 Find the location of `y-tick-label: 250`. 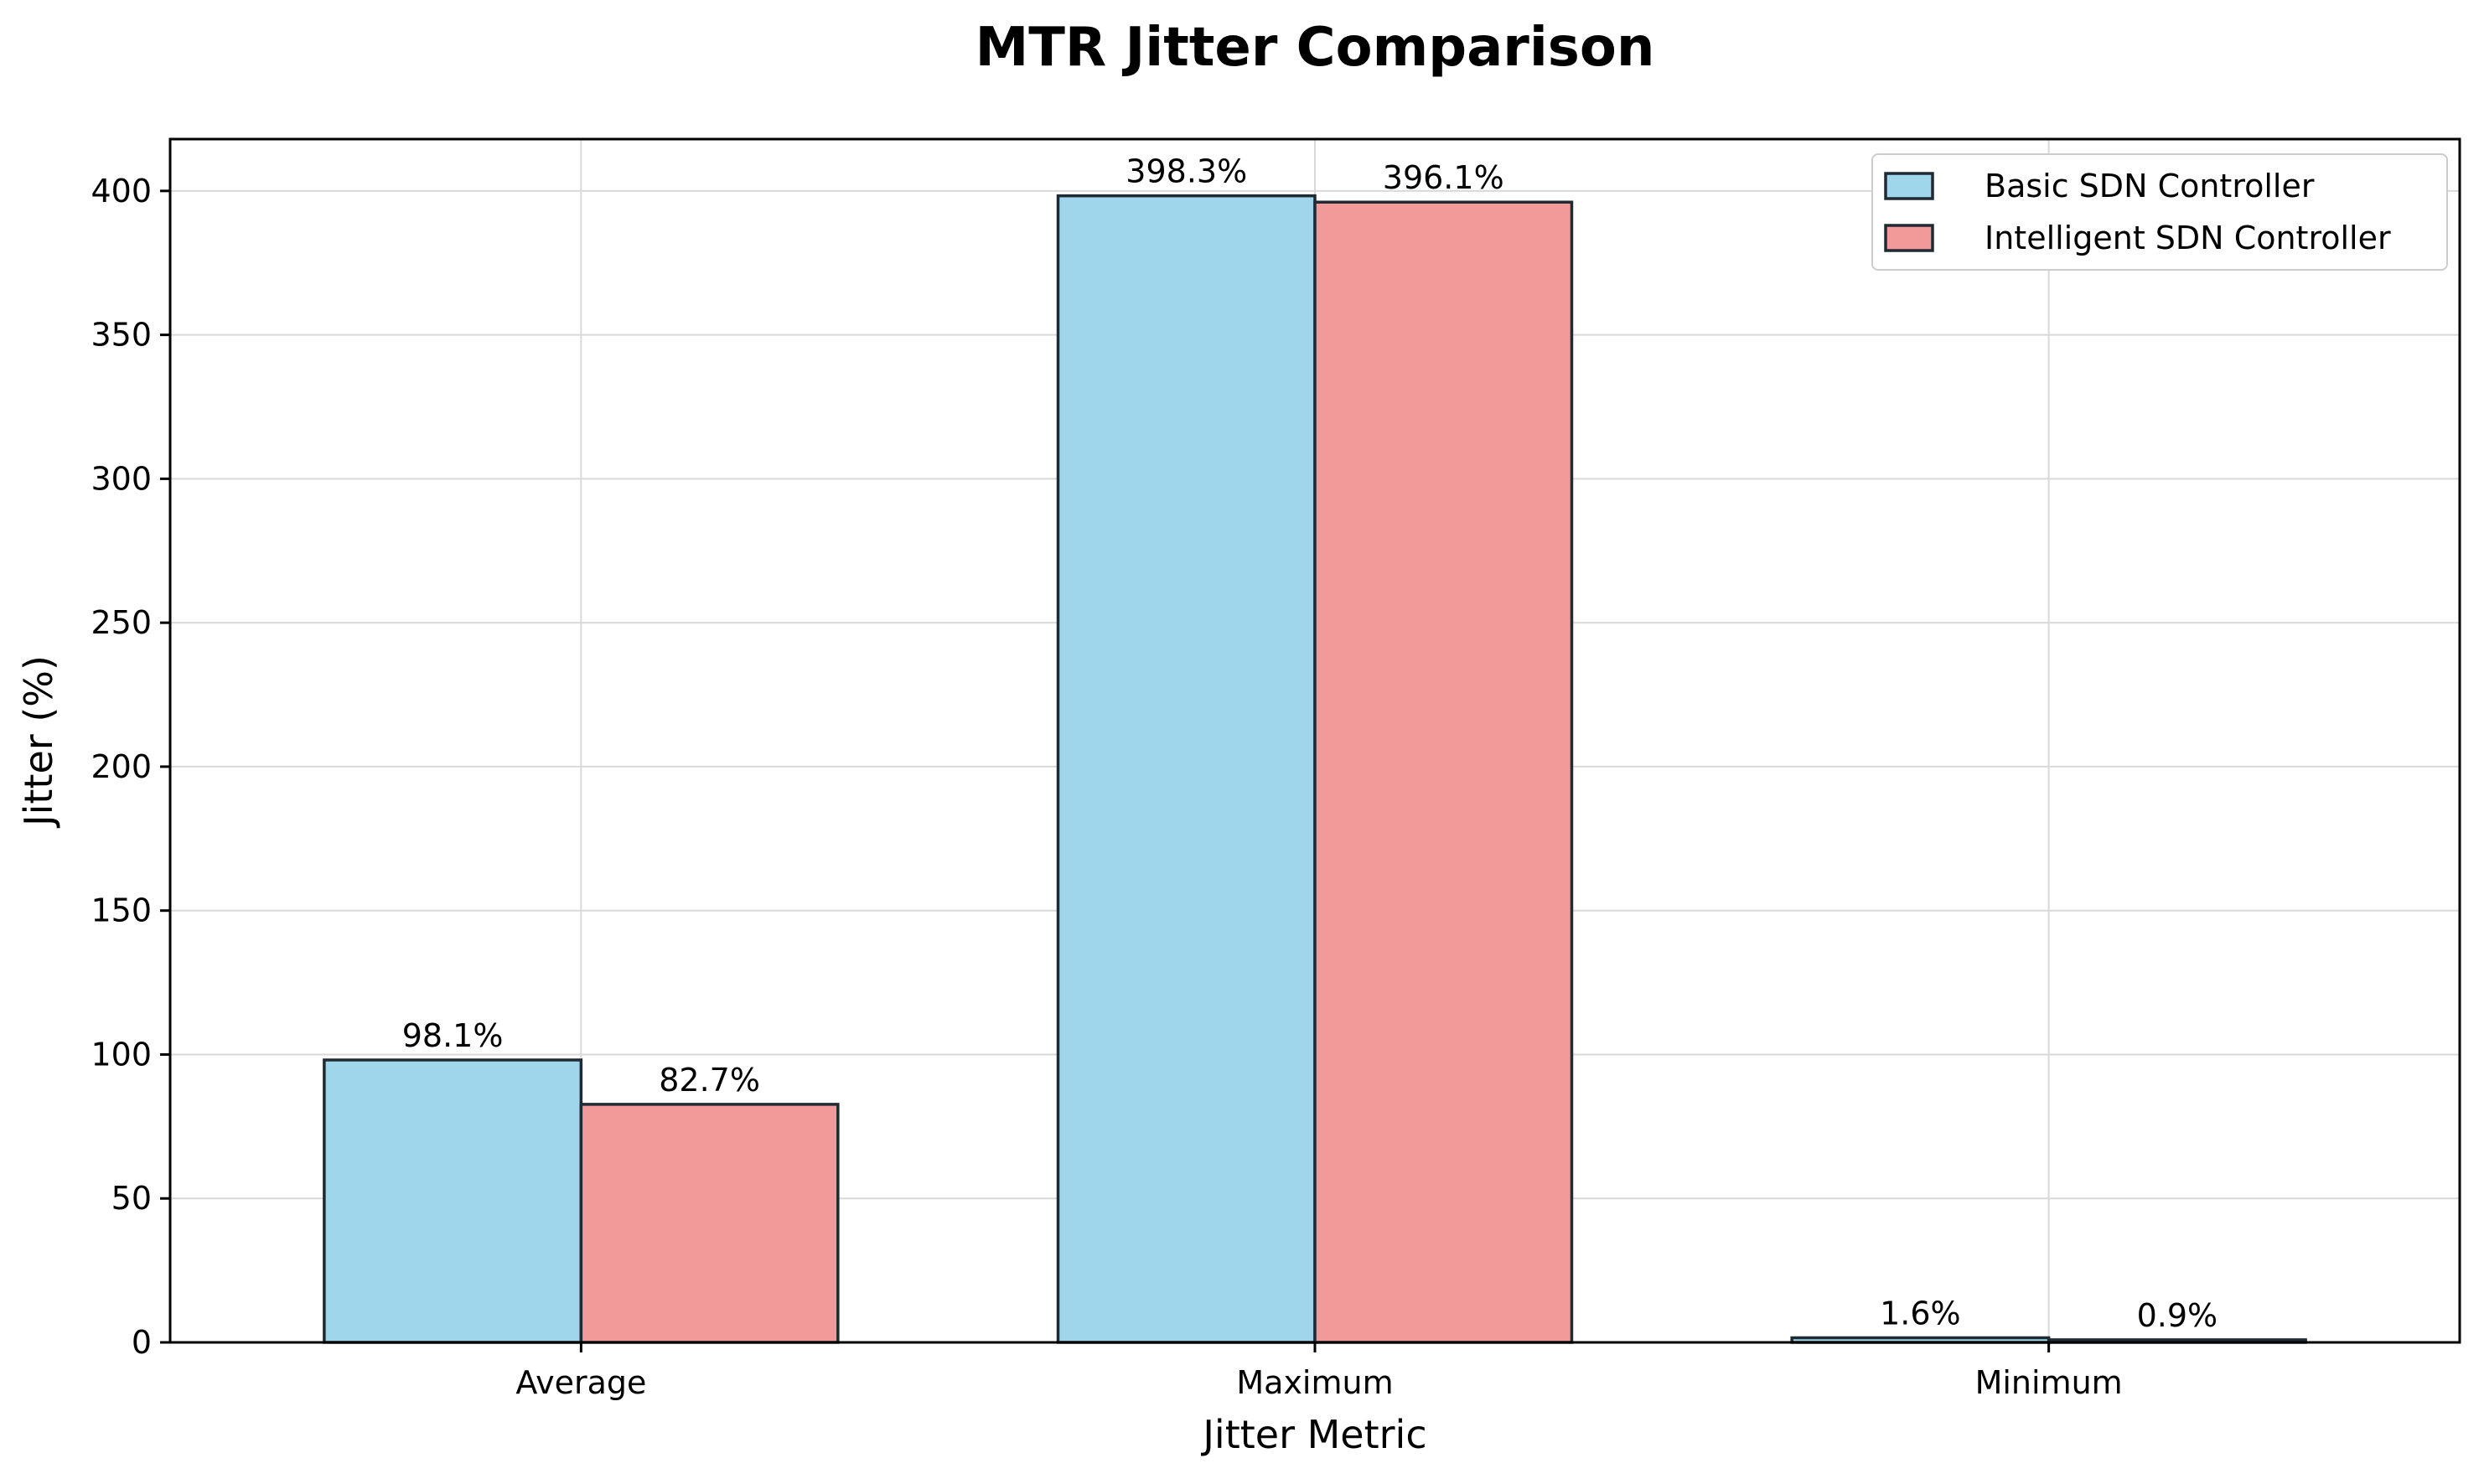

y-tick-label: 250 is located at coordinates (121, 622).